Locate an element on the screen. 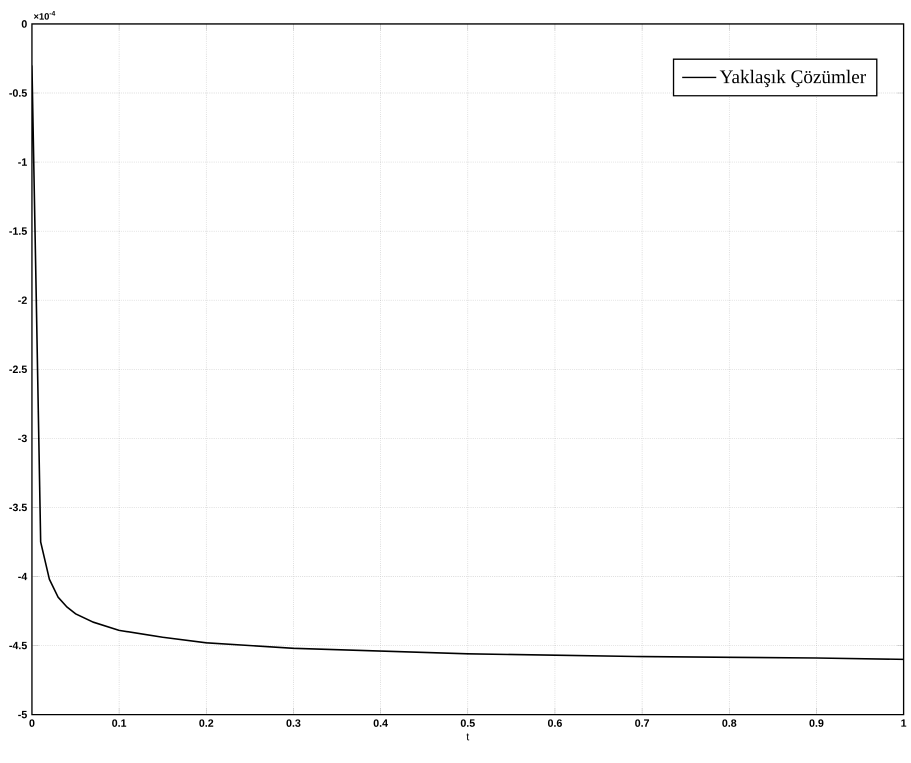  y-tick-label: -4.5 is located at coordinates (18, 646).